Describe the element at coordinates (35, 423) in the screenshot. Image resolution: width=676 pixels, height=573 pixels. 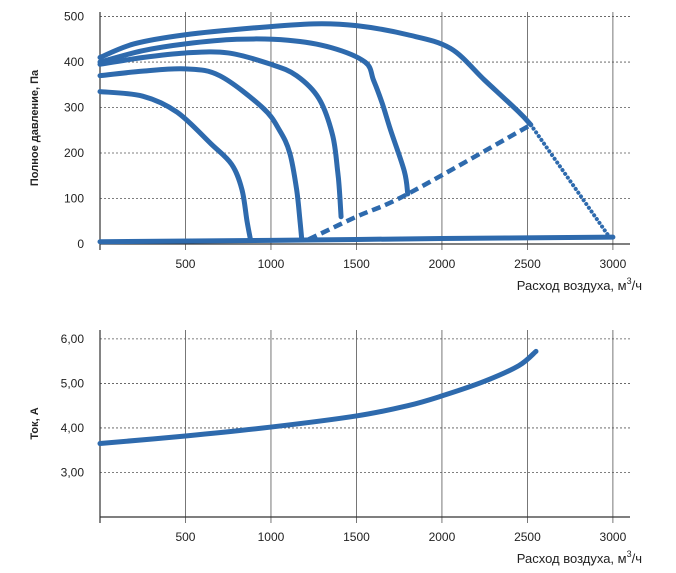
I see `y-axis-label: Ток, А` at that location.